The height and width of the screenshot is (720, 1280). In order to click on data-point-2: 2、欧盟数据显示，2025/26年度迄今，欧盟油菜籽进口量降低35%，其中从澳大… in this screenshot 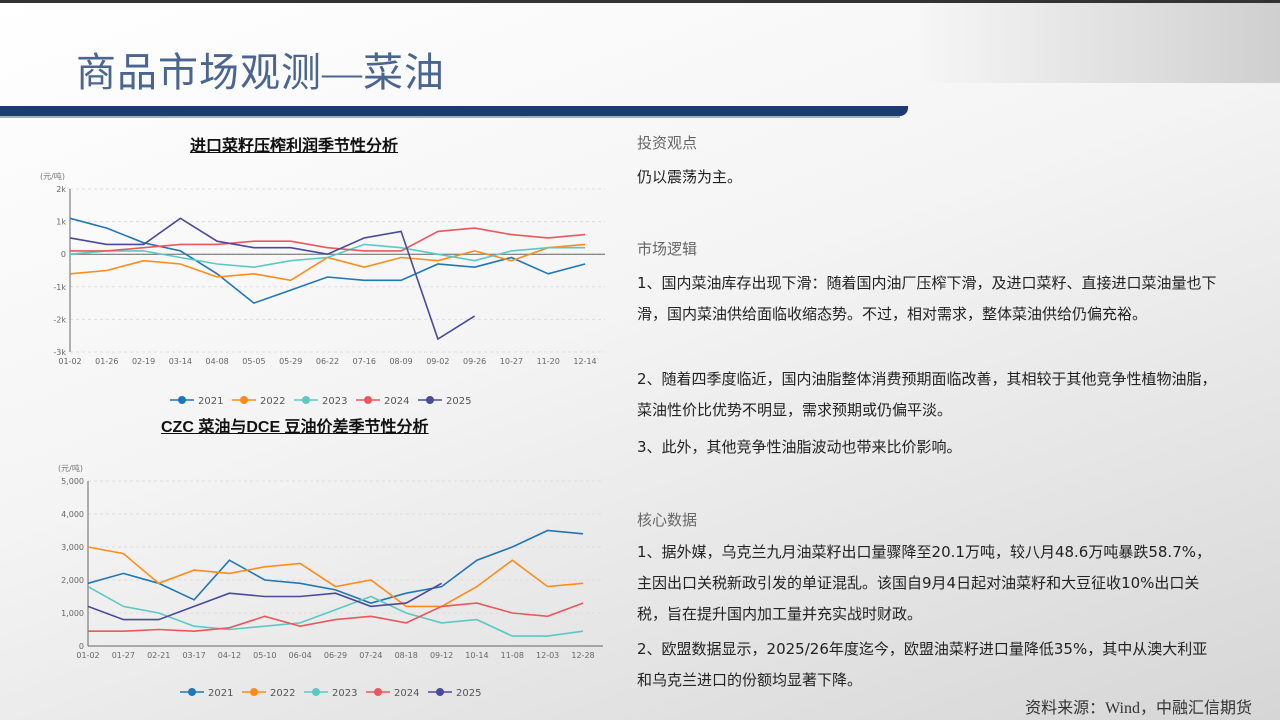, I will do `click(922, 664)`.